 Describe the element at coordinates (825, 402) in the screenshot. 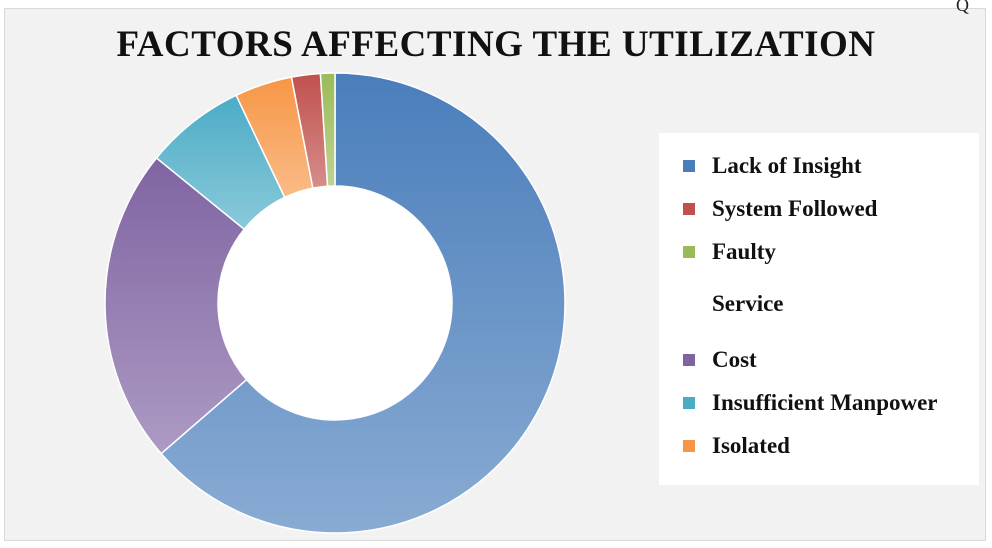

I see `legend-label: Insufficient Manpower` at that location.